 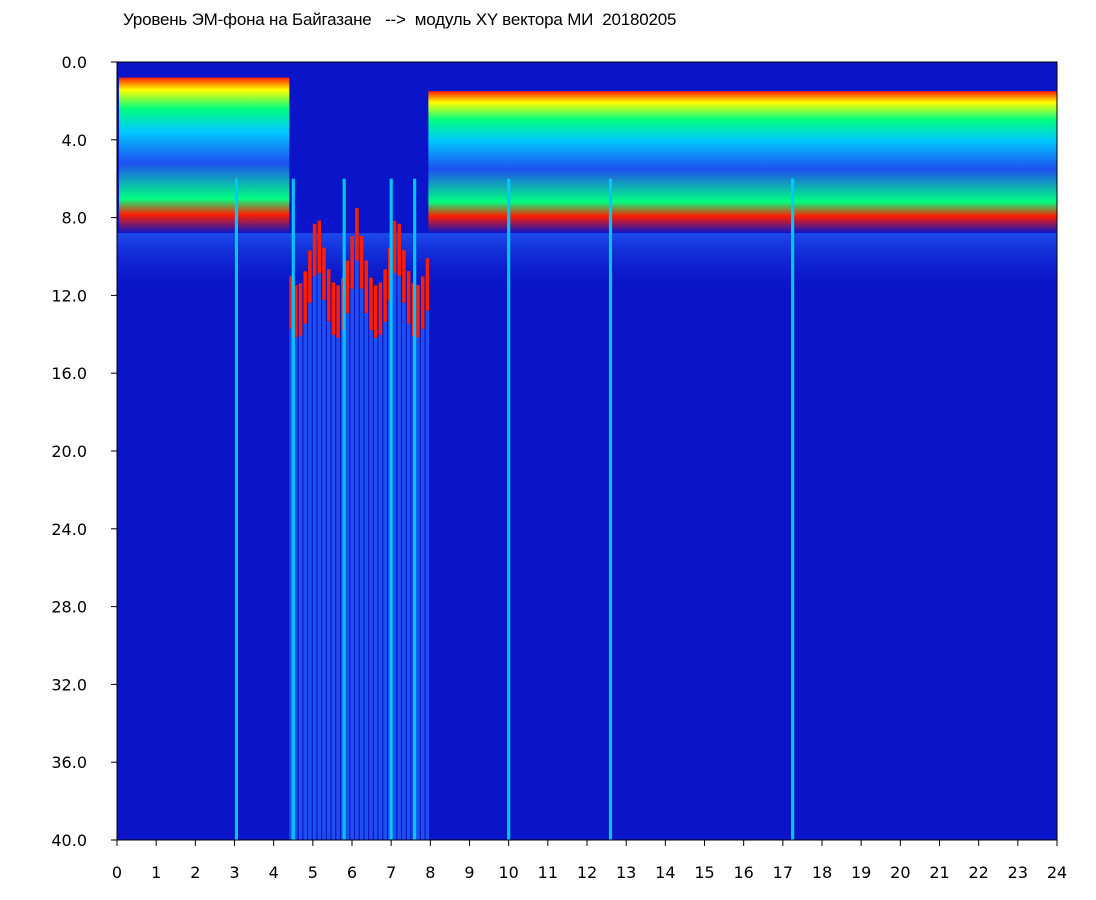 I want to click on x-tick-label: 23, so click(x=1018, y=872).